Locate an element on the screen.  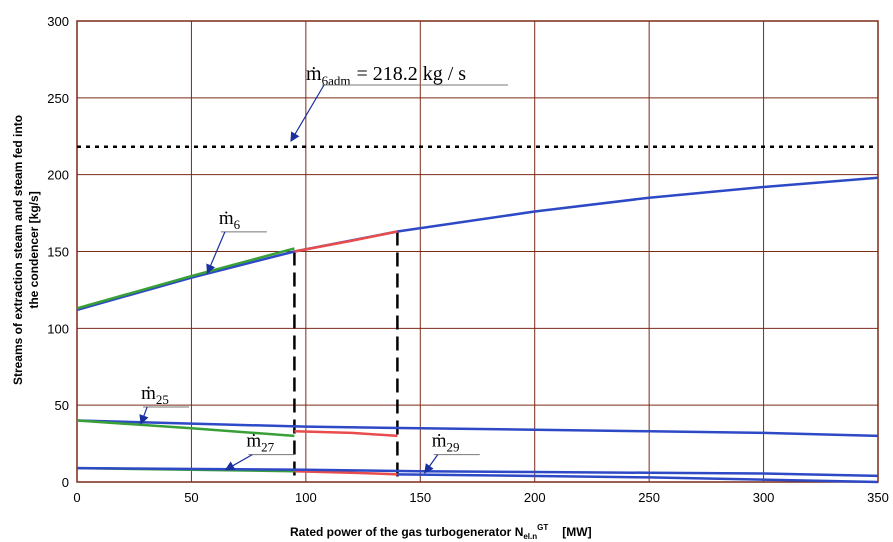
y-tick-label: 50 is located at coordinates (62, 405).